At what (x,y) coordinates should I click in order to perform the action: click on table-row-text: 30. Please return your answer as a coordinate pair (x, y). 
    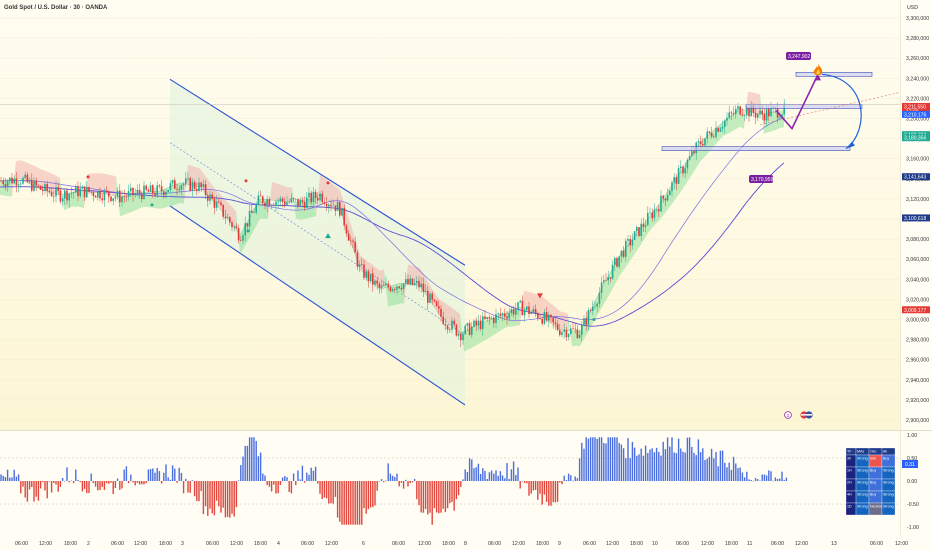
    Looking at the image, I should click on (849, 459).